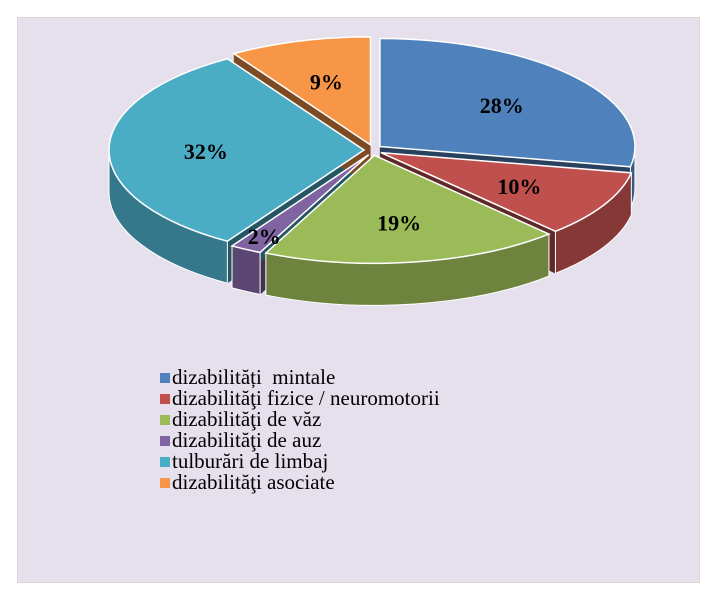  Describe the element at coordinates (250, 461) in the screenshot. I see `legend-label: tulburări de limbaj` at that location.